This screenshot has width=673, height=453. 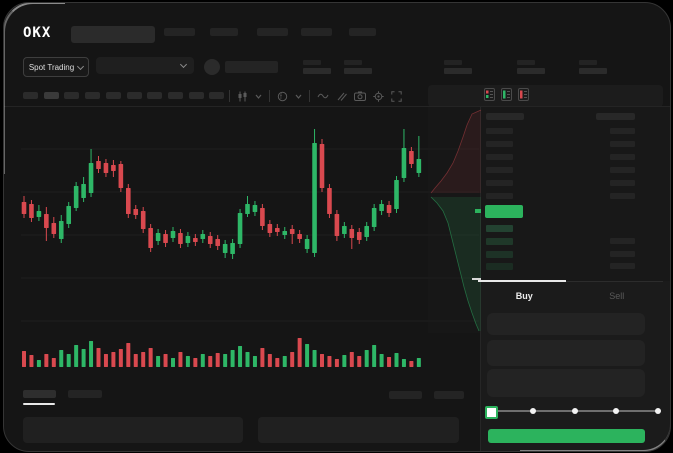 I want to click on fullscreen-icon, so click(x=396, y=96).